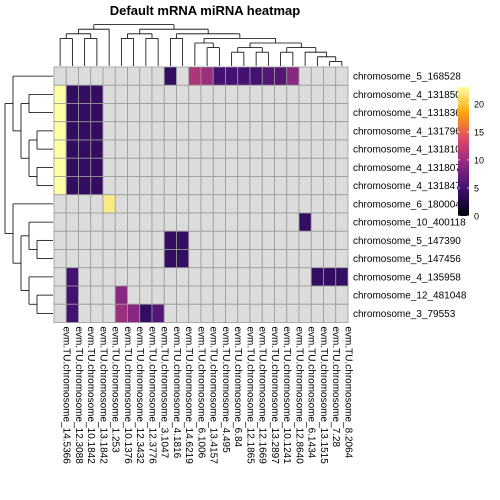 Image resolution: width=500 pixels, height=500 pixels. I want to click on column-label: evm.TU.chromosome_3.1047, so click(164, 393).